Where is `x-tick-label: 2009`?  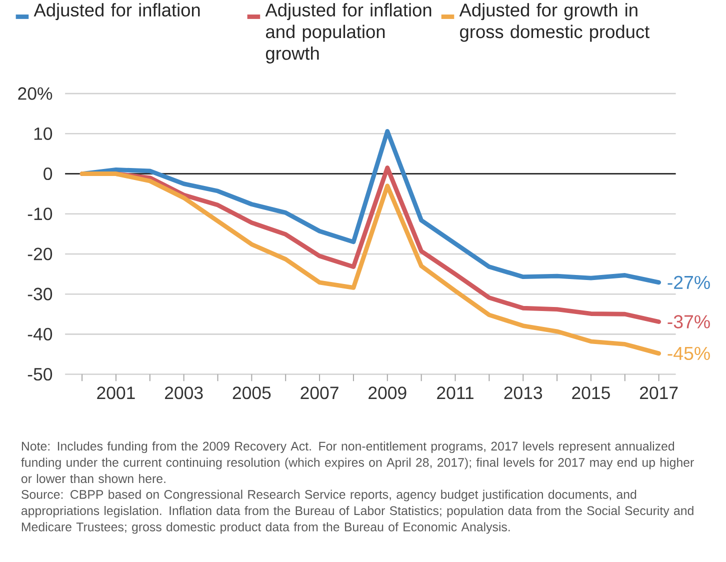 x-tick-label: 2009 is located at coordinates (387, 392).